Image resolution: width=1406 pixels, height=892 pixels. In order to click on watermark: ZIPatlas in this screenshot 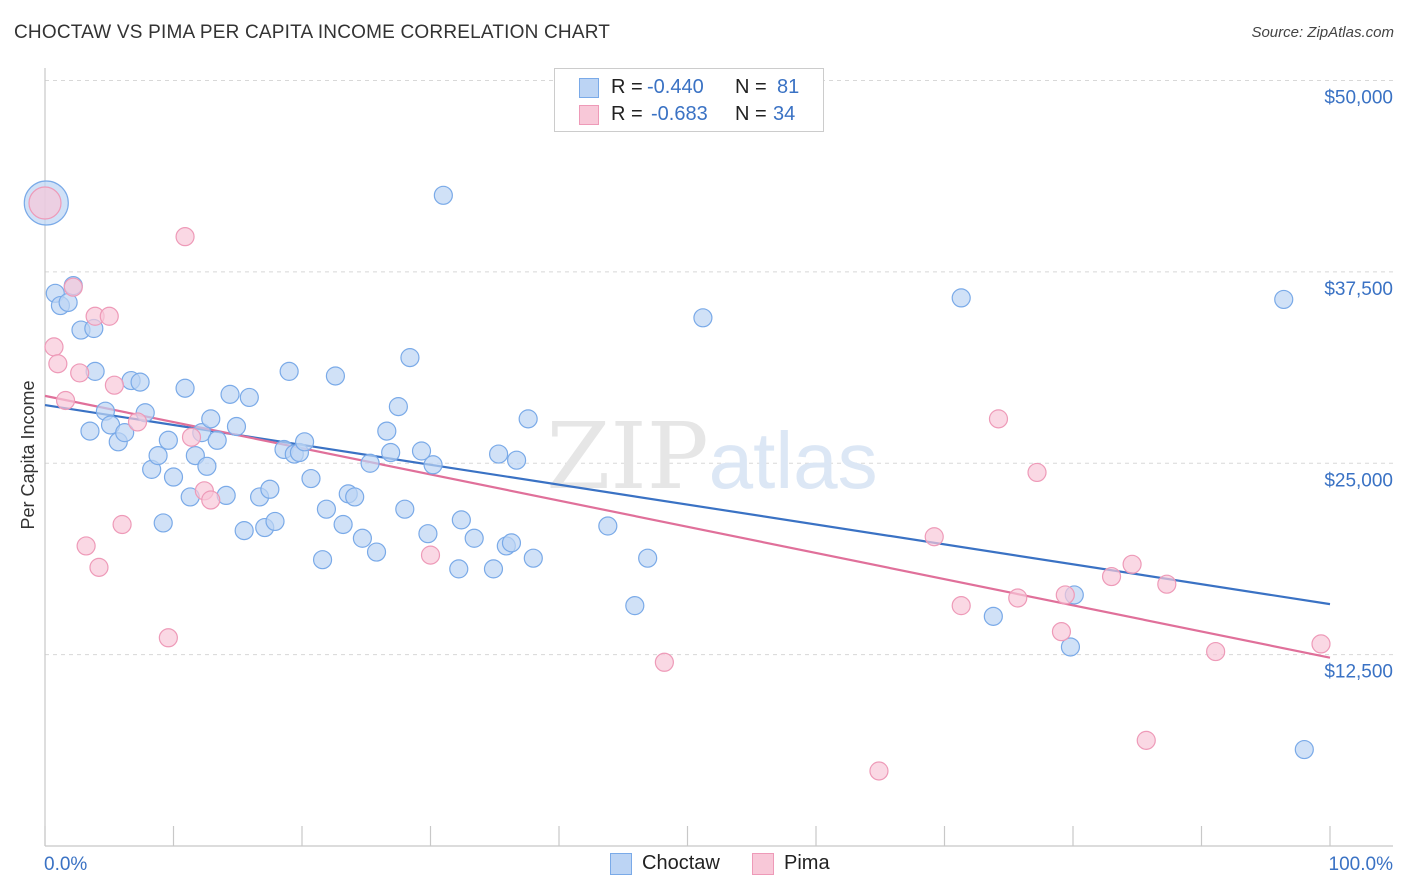, I will do `click(711, 456)`.